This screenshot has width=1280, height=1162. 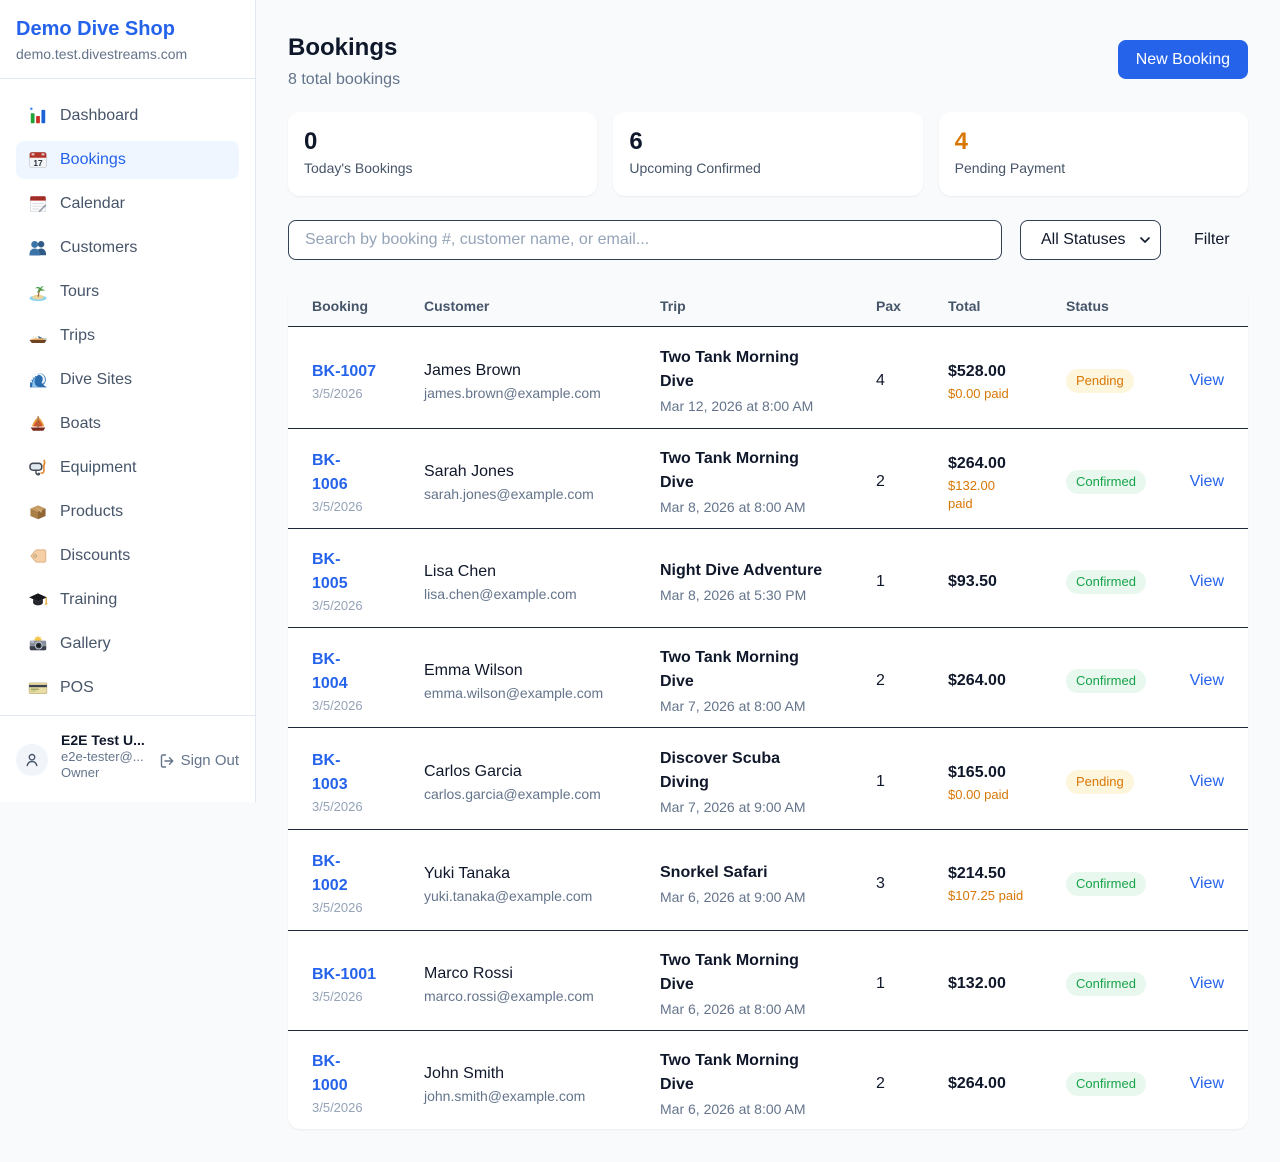 What do you see at coordinates (38, 163) in the screenshot?
I see `svg-text: 17` at bounding box center [38, 163].